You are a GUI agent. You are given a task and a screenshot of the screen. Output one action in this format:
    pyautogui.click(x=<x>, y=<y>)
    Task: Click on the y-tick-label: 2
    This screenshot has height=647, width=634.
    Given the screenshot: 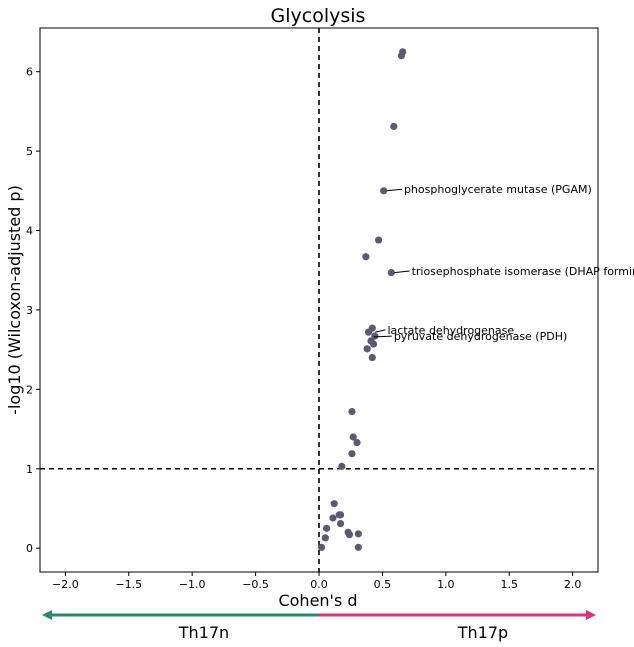 What is the action you would take?
    pyautogui.click(x=29, y=389)
    